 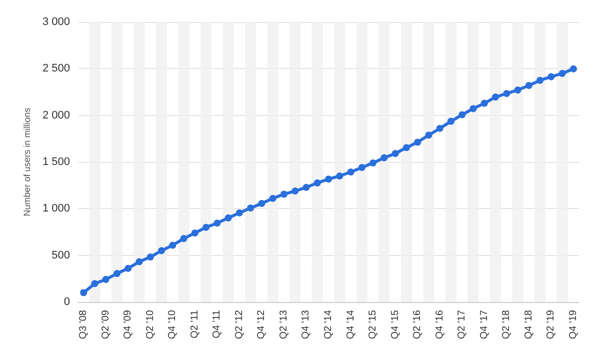 I want to click on x-tick-label: Q2 '14, so click(x=328, y=325).